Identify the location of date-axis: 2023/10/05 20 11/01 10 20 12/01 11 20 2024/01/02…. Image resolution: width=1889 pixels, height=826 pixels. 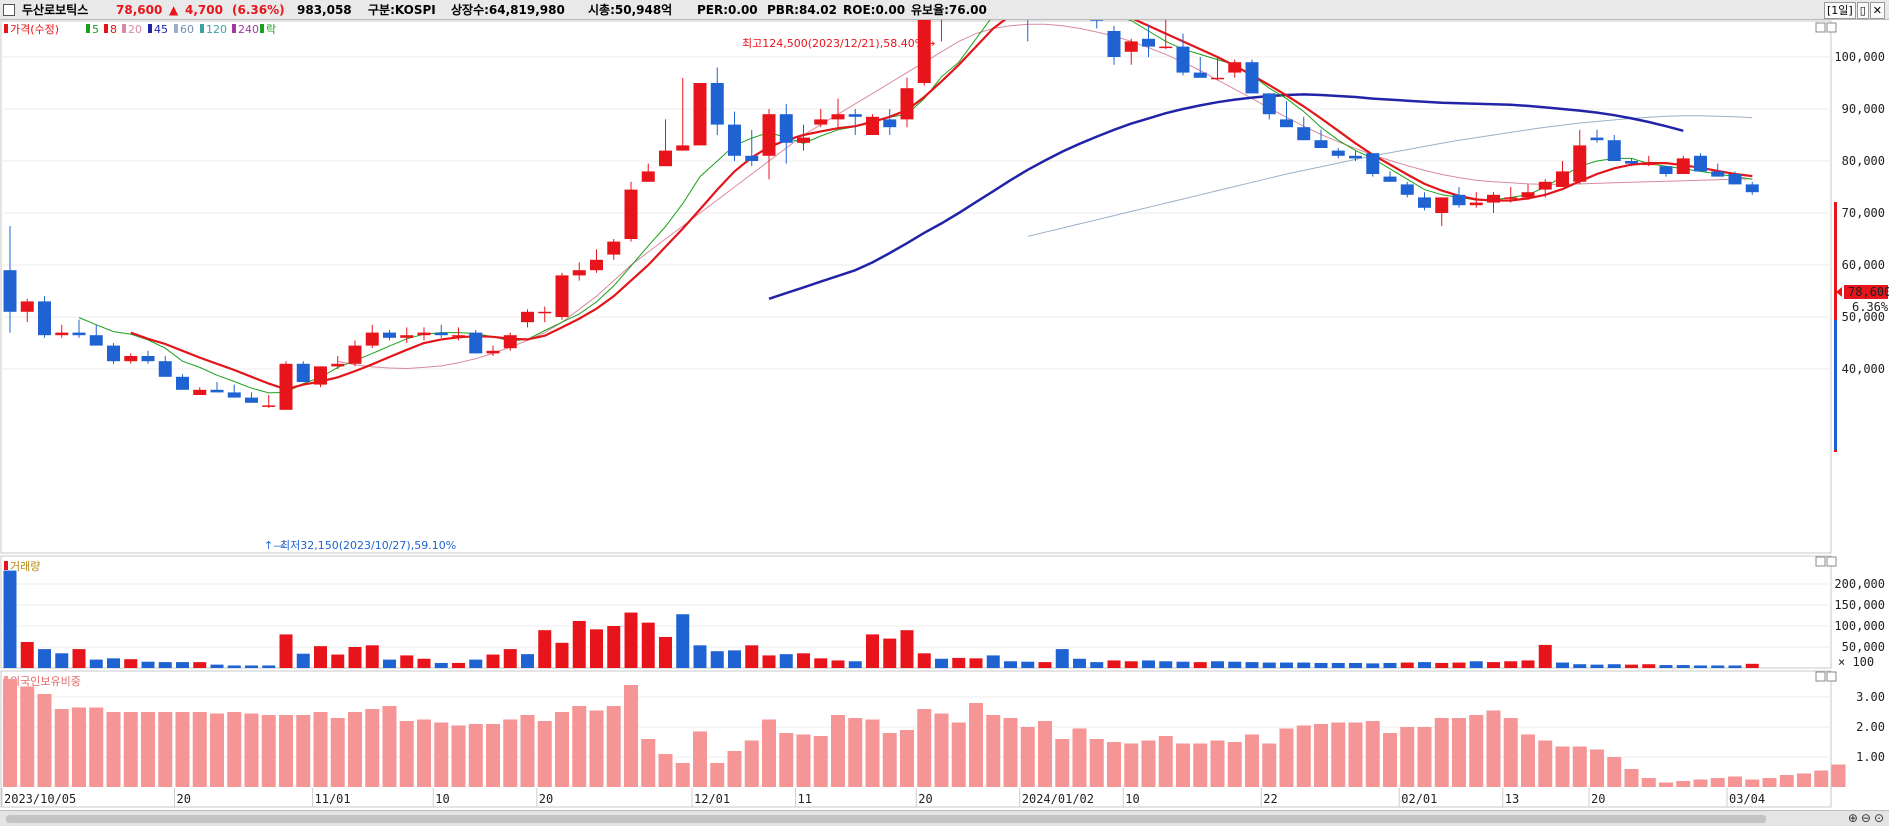
(883, 797).